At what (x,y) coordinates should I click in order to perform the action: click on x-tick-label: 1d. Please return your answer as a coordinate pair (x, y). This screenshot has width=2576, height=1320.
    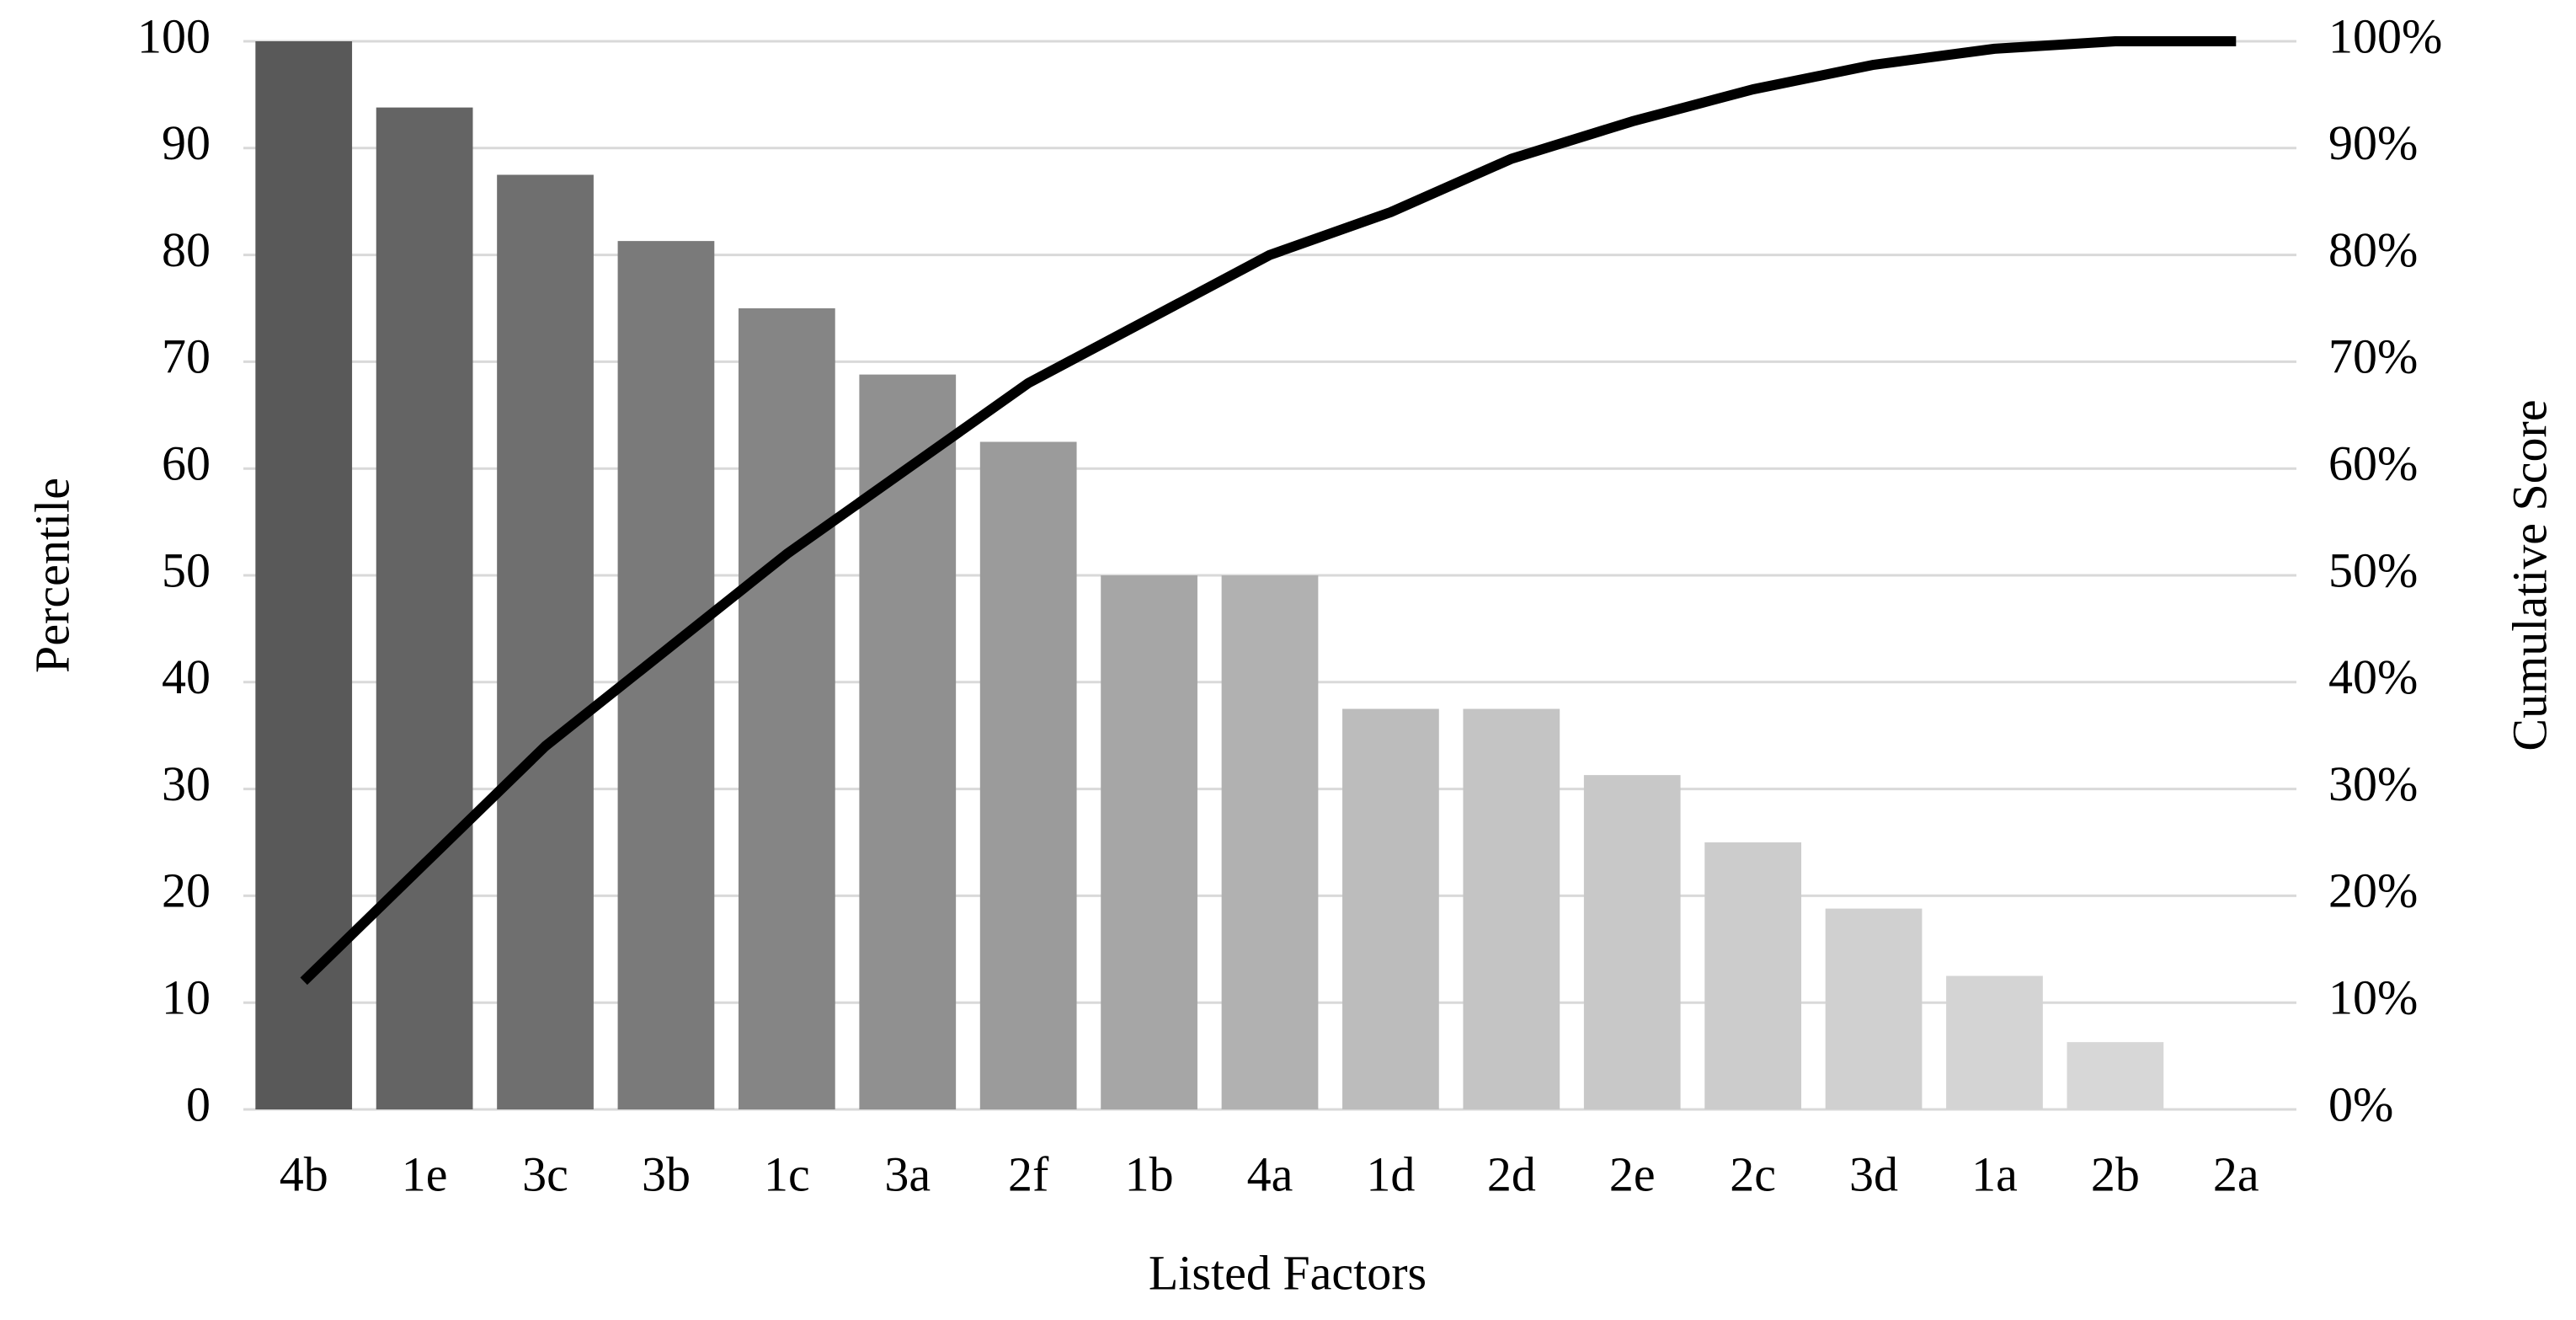
    Looking at the image, I should click on (1390, 1173).